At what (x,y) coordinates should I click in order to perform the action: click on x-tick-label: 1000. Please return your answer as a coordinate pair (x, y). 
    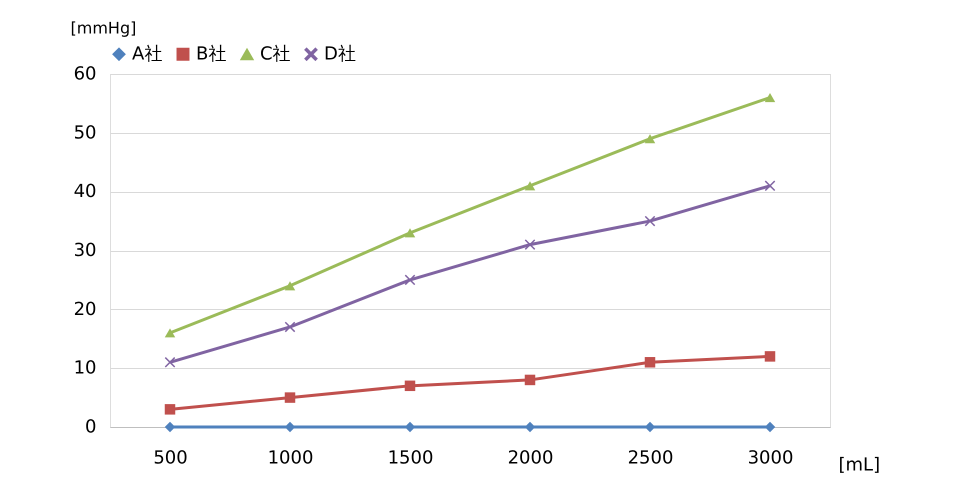
    Looking at the image, I should click on (291, 458).